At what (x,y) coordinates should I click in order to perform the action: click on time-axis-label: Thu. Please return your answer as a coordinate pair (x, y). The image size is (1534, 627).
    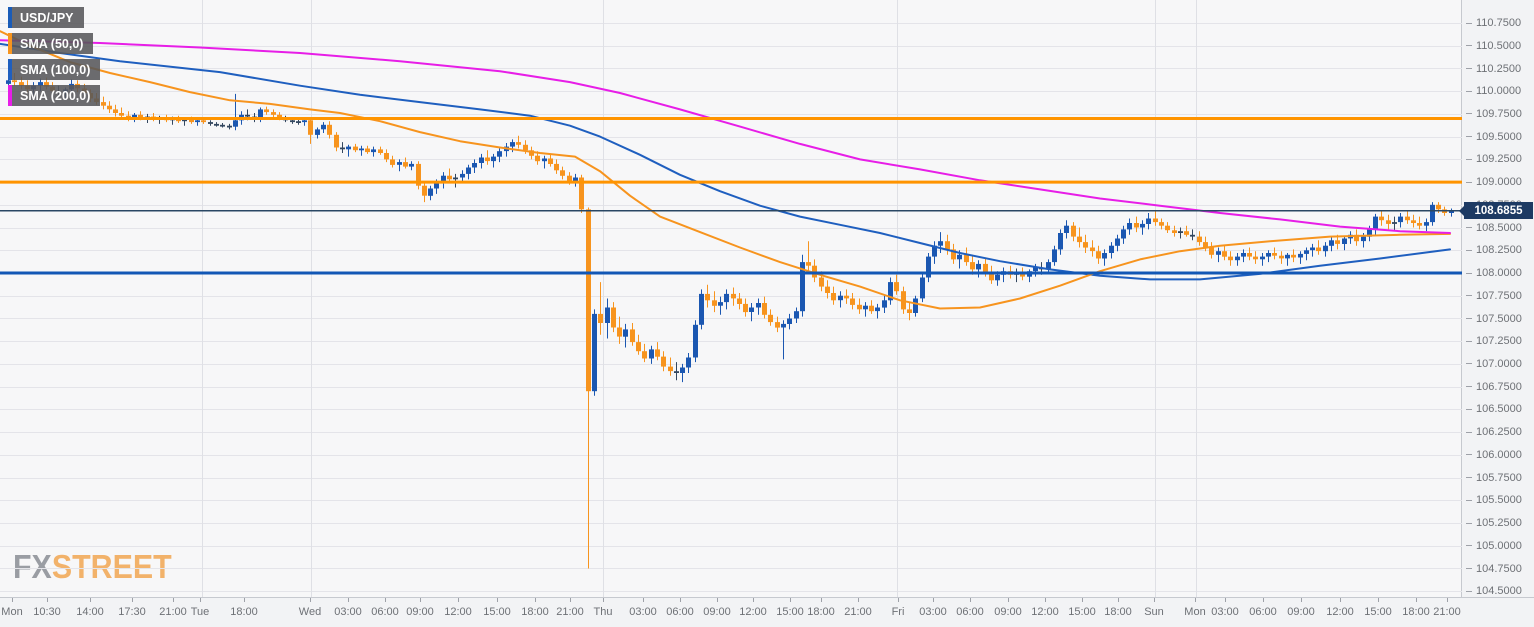
    Looking at the image, I should click on (603, 612).